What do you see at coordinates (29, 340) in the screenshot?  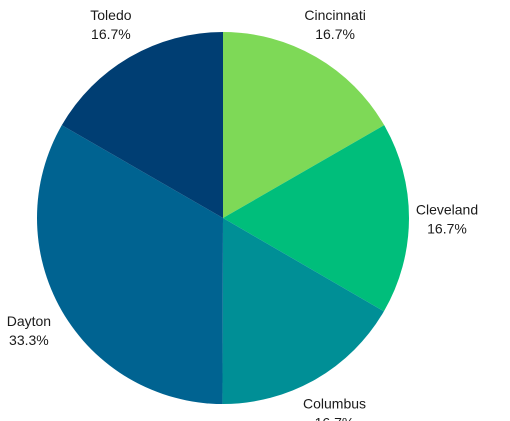 I see `slice-percent-label: 33.3%` at bounding box center [29, 340].